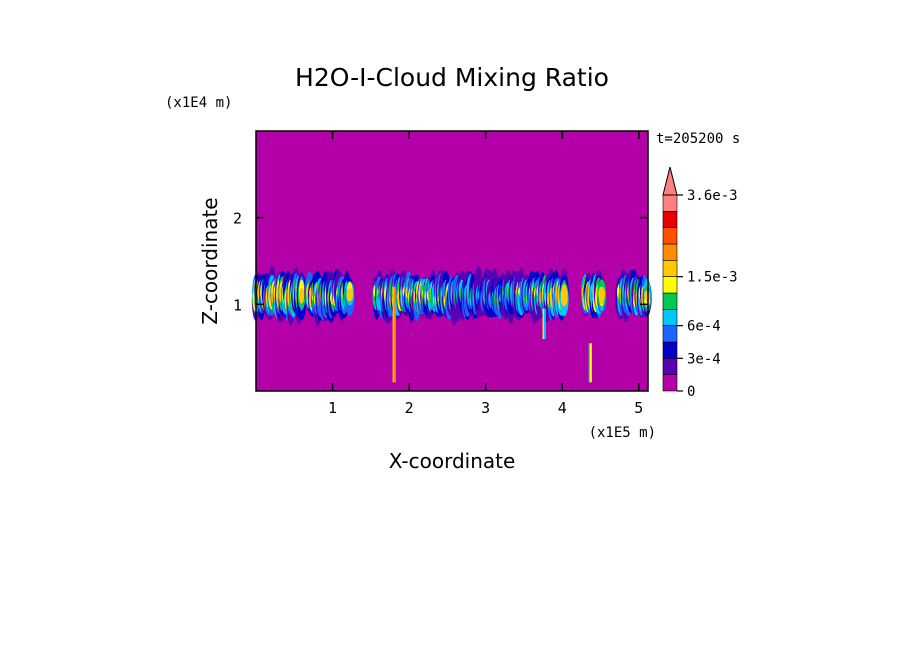 Image resolution: width=904 pixels, height=654 pixels. I want to click on y-axis-label: Z-coordinate, so click(210, 260).